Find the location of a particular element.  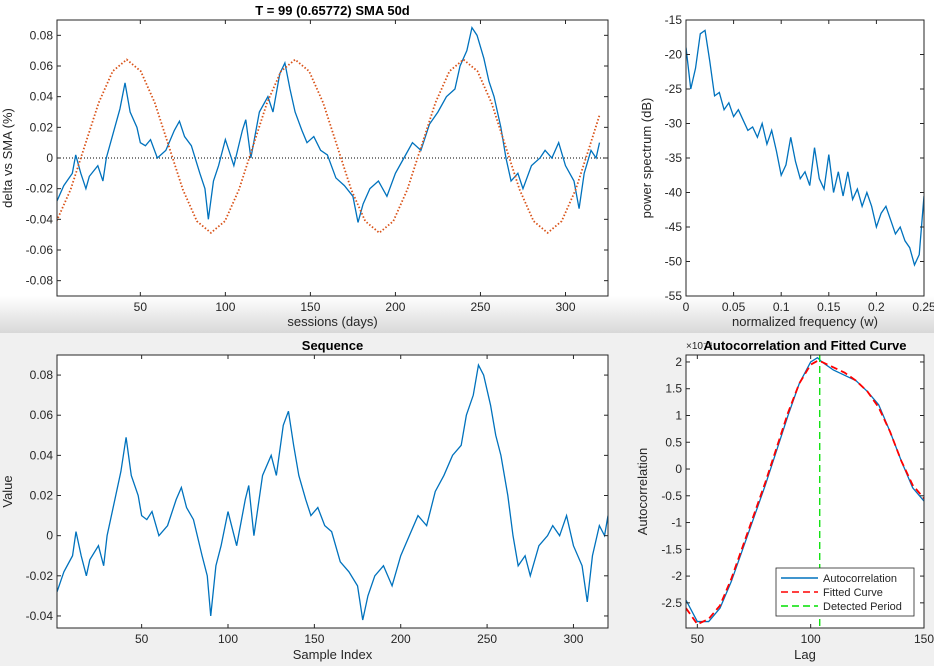

chart-title: Autocorrelation and Fitted Curve is located at coordinates (805, 345).